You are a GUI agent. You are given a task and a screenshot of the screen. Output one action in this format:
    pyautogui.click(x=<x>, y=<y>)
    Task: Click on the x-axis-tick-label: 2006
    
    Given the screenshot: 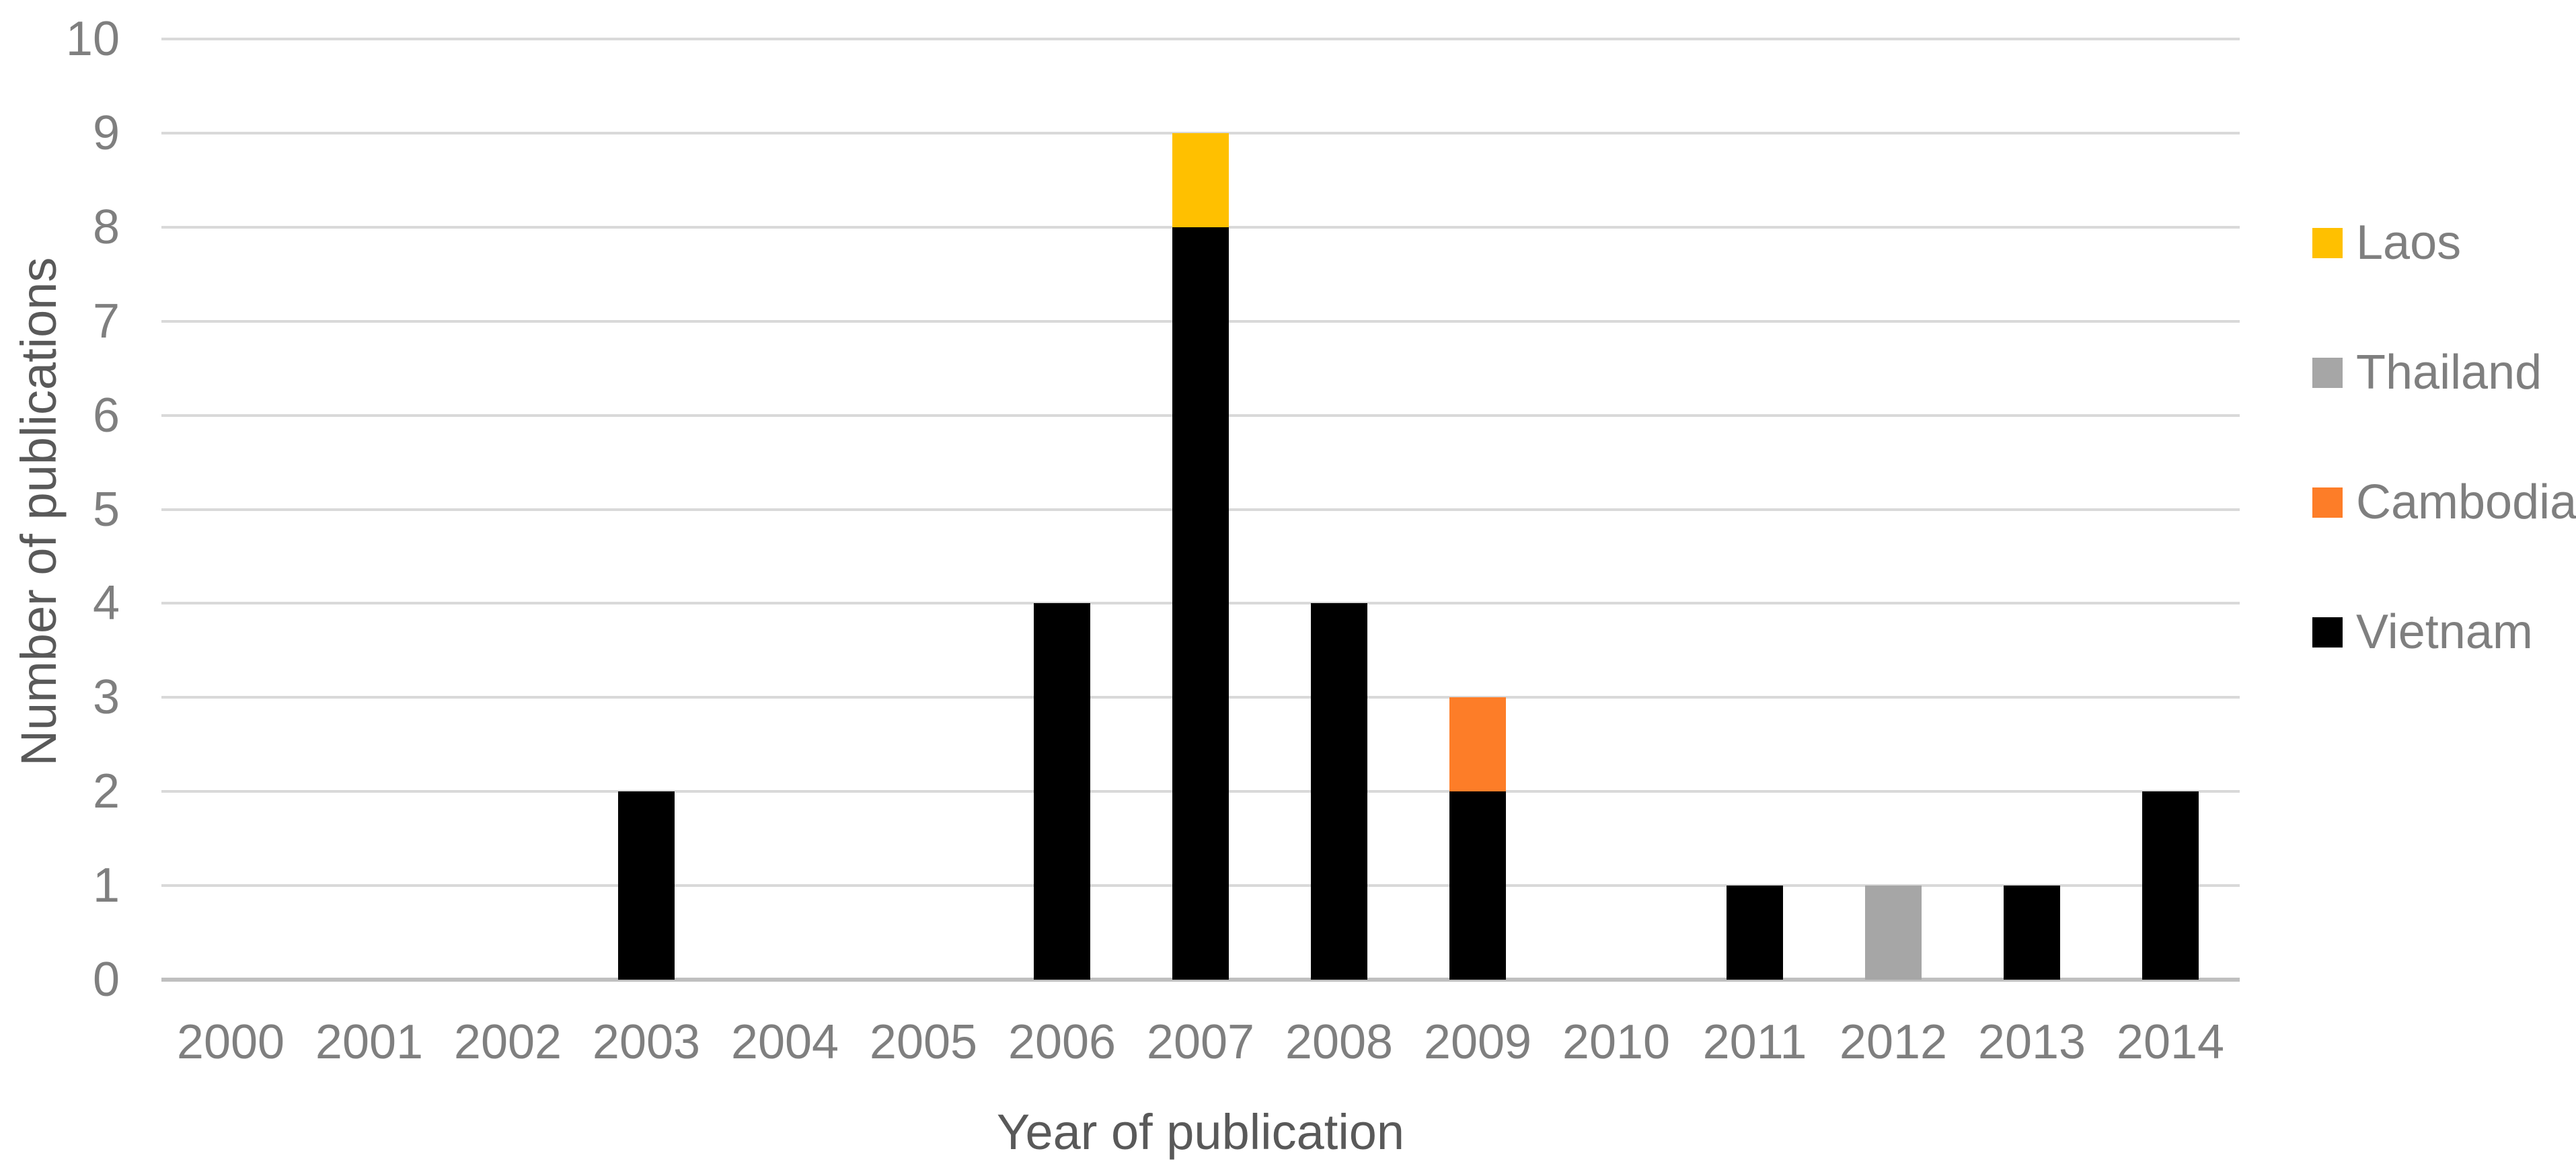 What is the action you would take?
    pyautogui.click(x=1062, y=1042)
    